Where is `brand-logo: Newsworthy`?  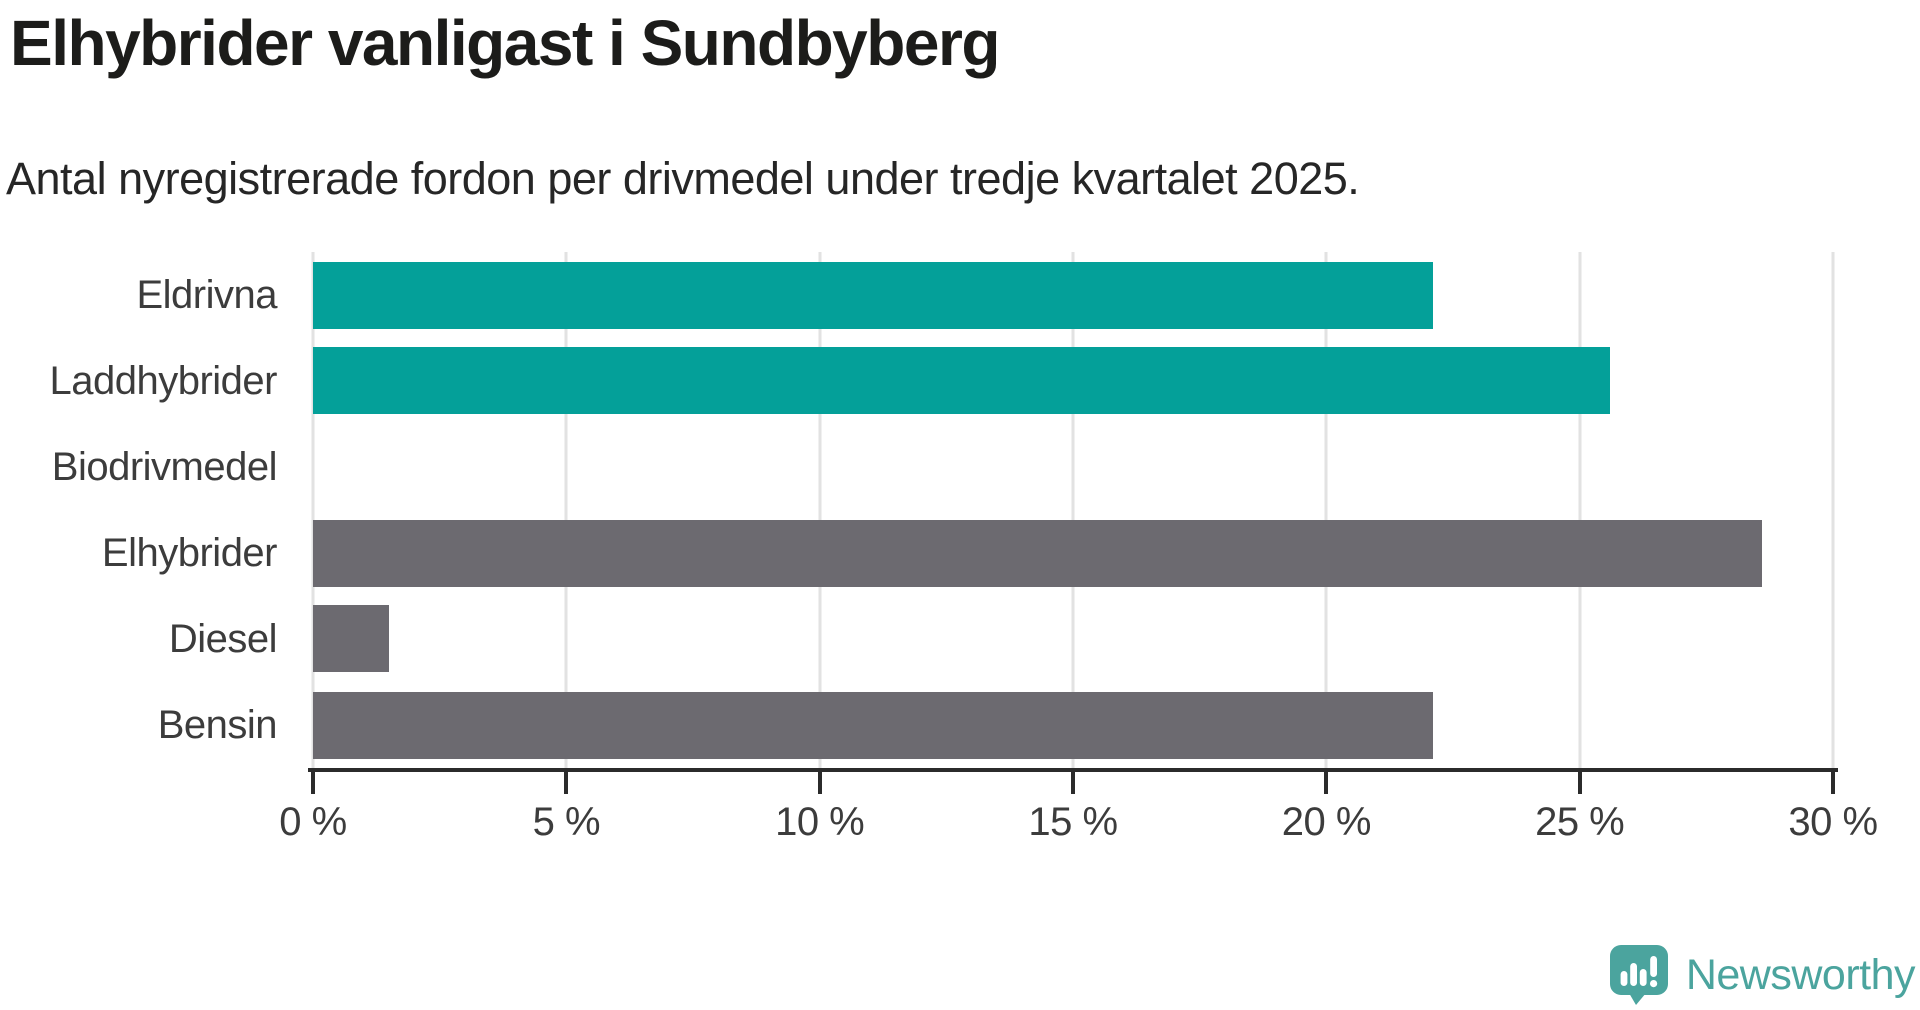 brand-logo: Newsworthy is located at coordinates (1762, 975).